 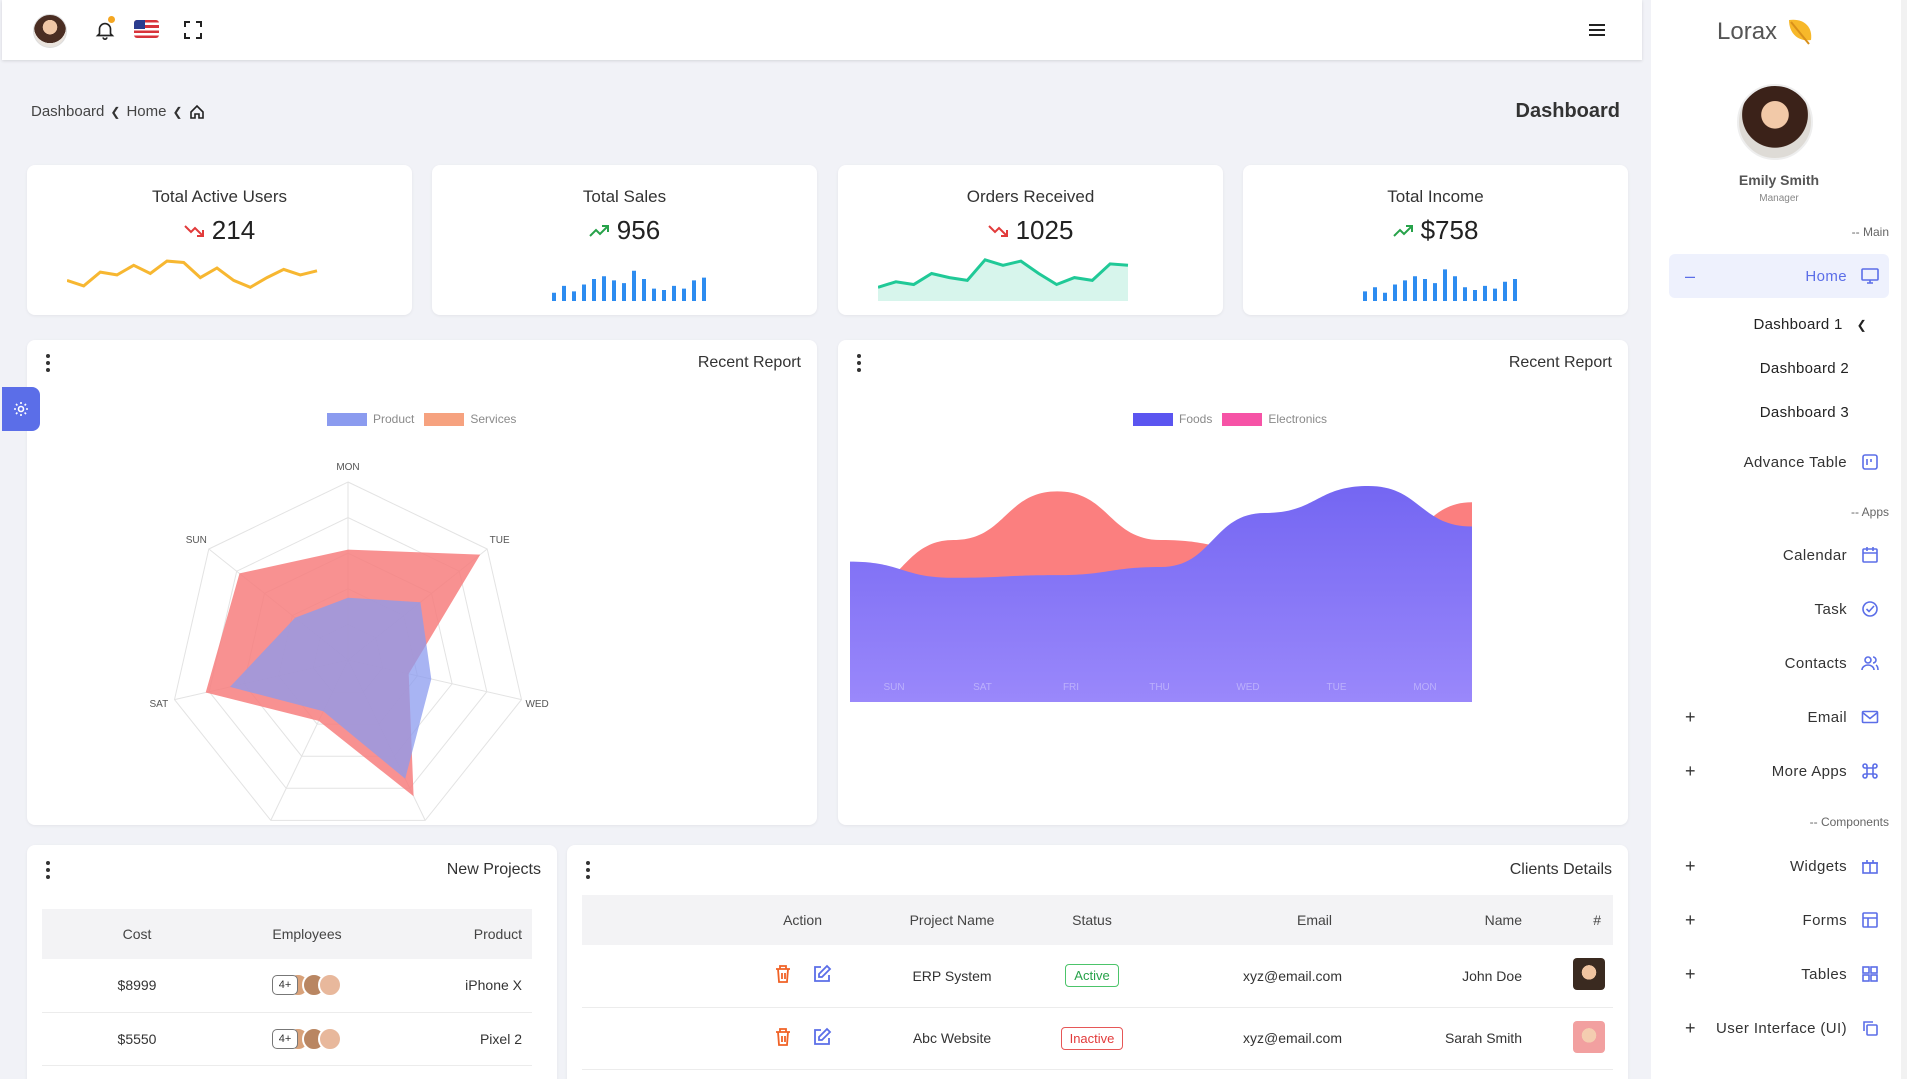 I want to click on table-row: $5550 4+ Pixel 2, so click(x=287, y=1039).